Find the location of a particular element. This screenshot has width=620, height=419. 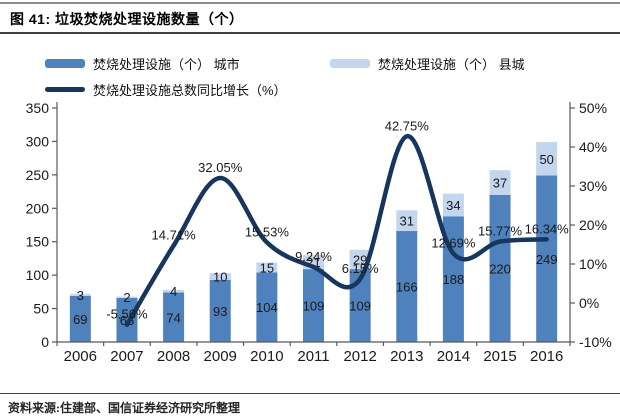

growth-point-label: 15.53% is located at coordinates (267, 231).